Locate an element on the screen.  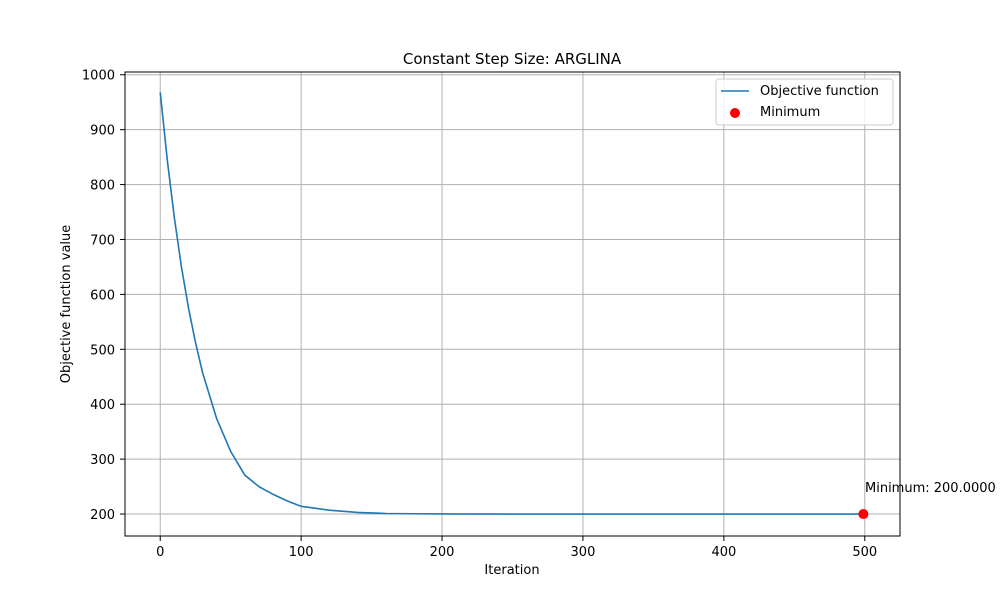
legend: Objective function Minimum is located at coordinates (804, 102).